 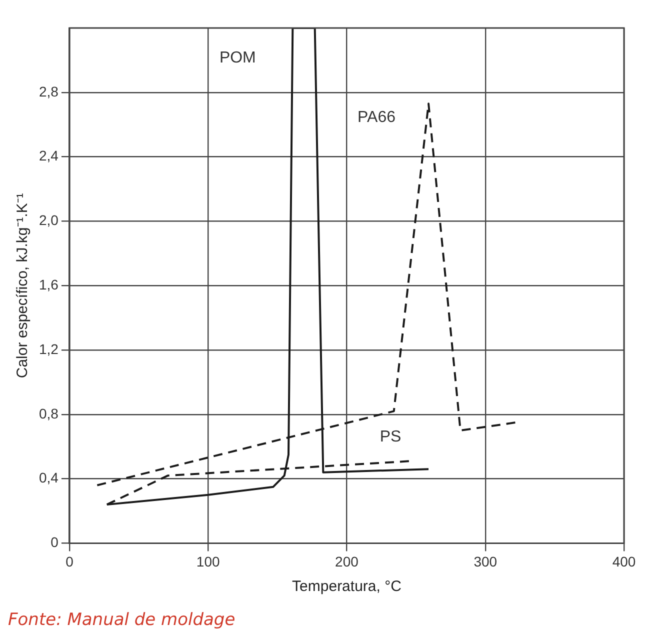 I want to click on y-tick-label: 2,4, so click(x=48, y=156).